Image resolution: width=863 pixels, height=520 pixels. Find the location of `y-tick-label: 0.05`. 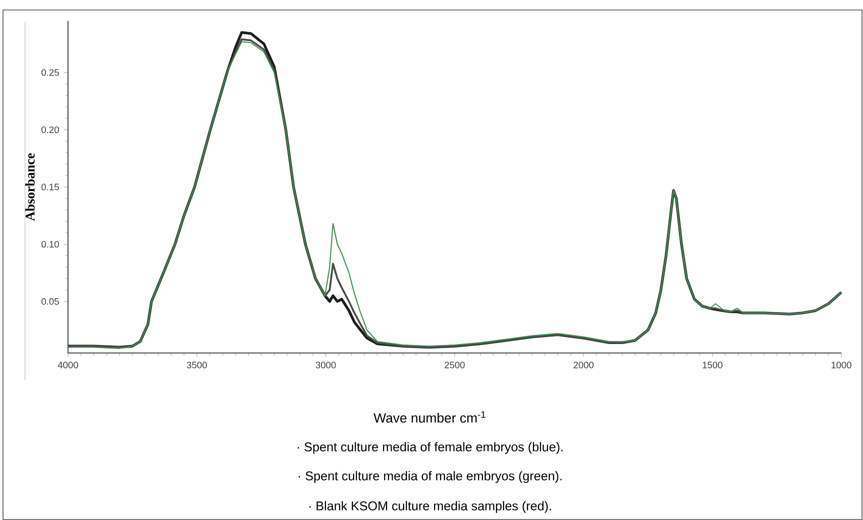

y-tick-label: 0.05 is located at coordinates (50, 301).